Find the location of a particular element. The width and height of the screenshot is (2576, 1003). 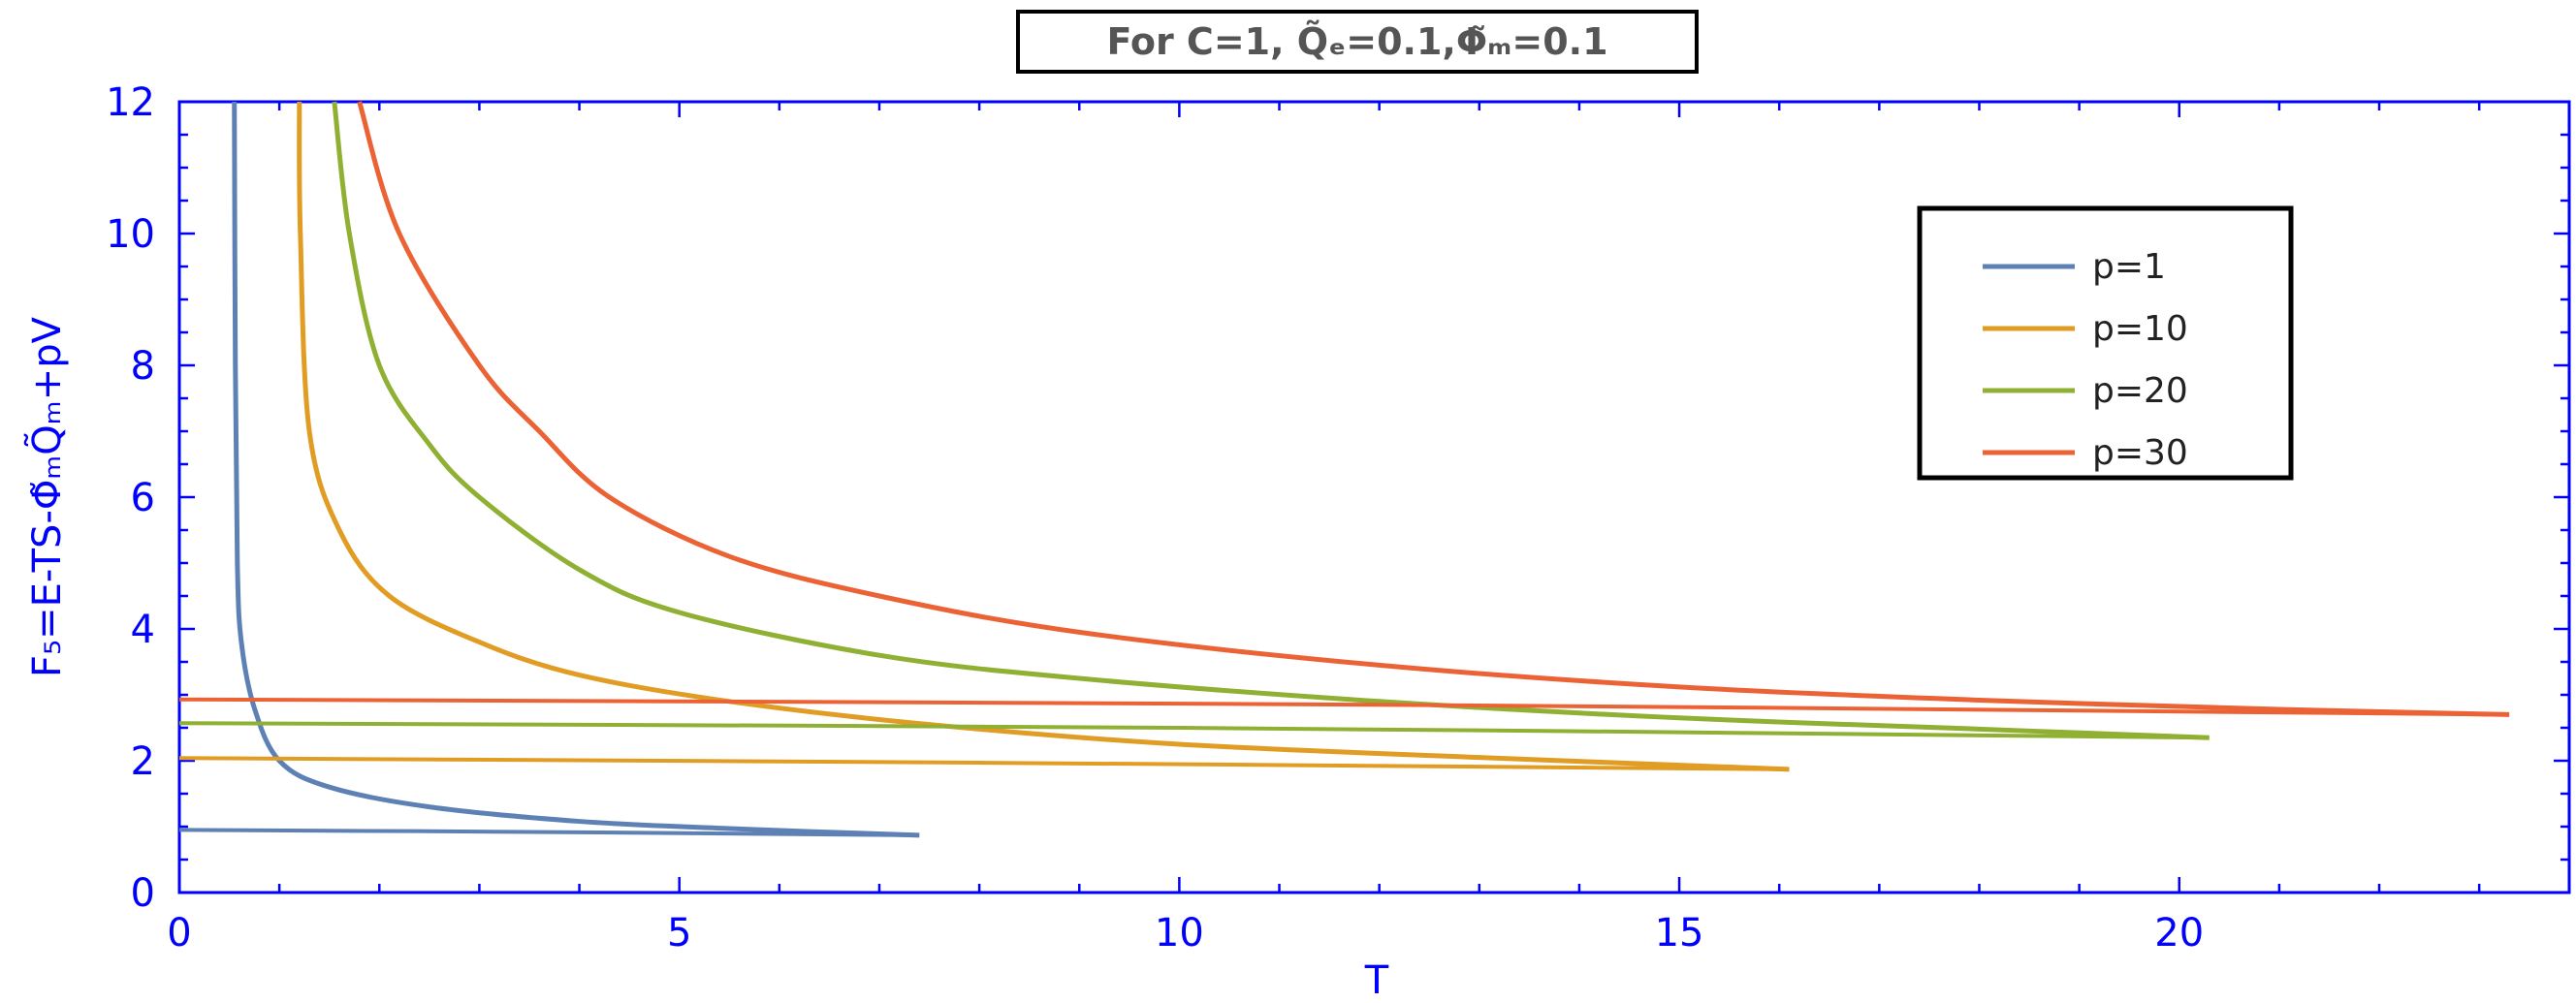

series-p-10-lower-branch is located at coordinates (984, 763).